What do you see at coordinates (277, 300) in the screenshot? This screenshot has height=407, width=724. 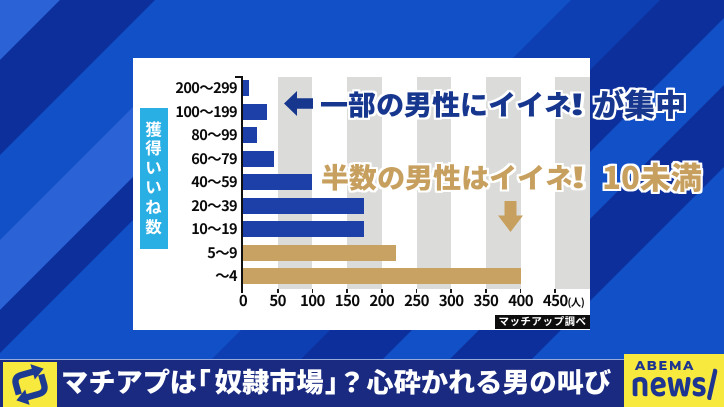 I see `x-tick-label: 50` at bounding box center [277, 300].